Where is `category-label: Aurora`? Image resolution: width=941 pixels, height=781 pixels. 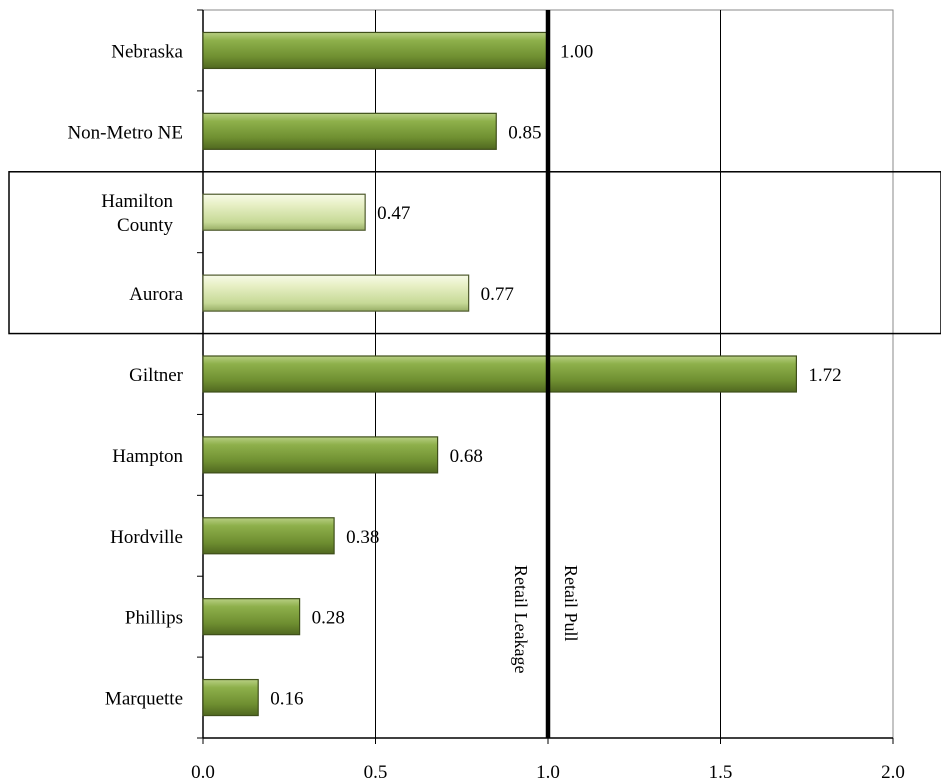
category-label: Aurora is located at coordinates (156, 294).